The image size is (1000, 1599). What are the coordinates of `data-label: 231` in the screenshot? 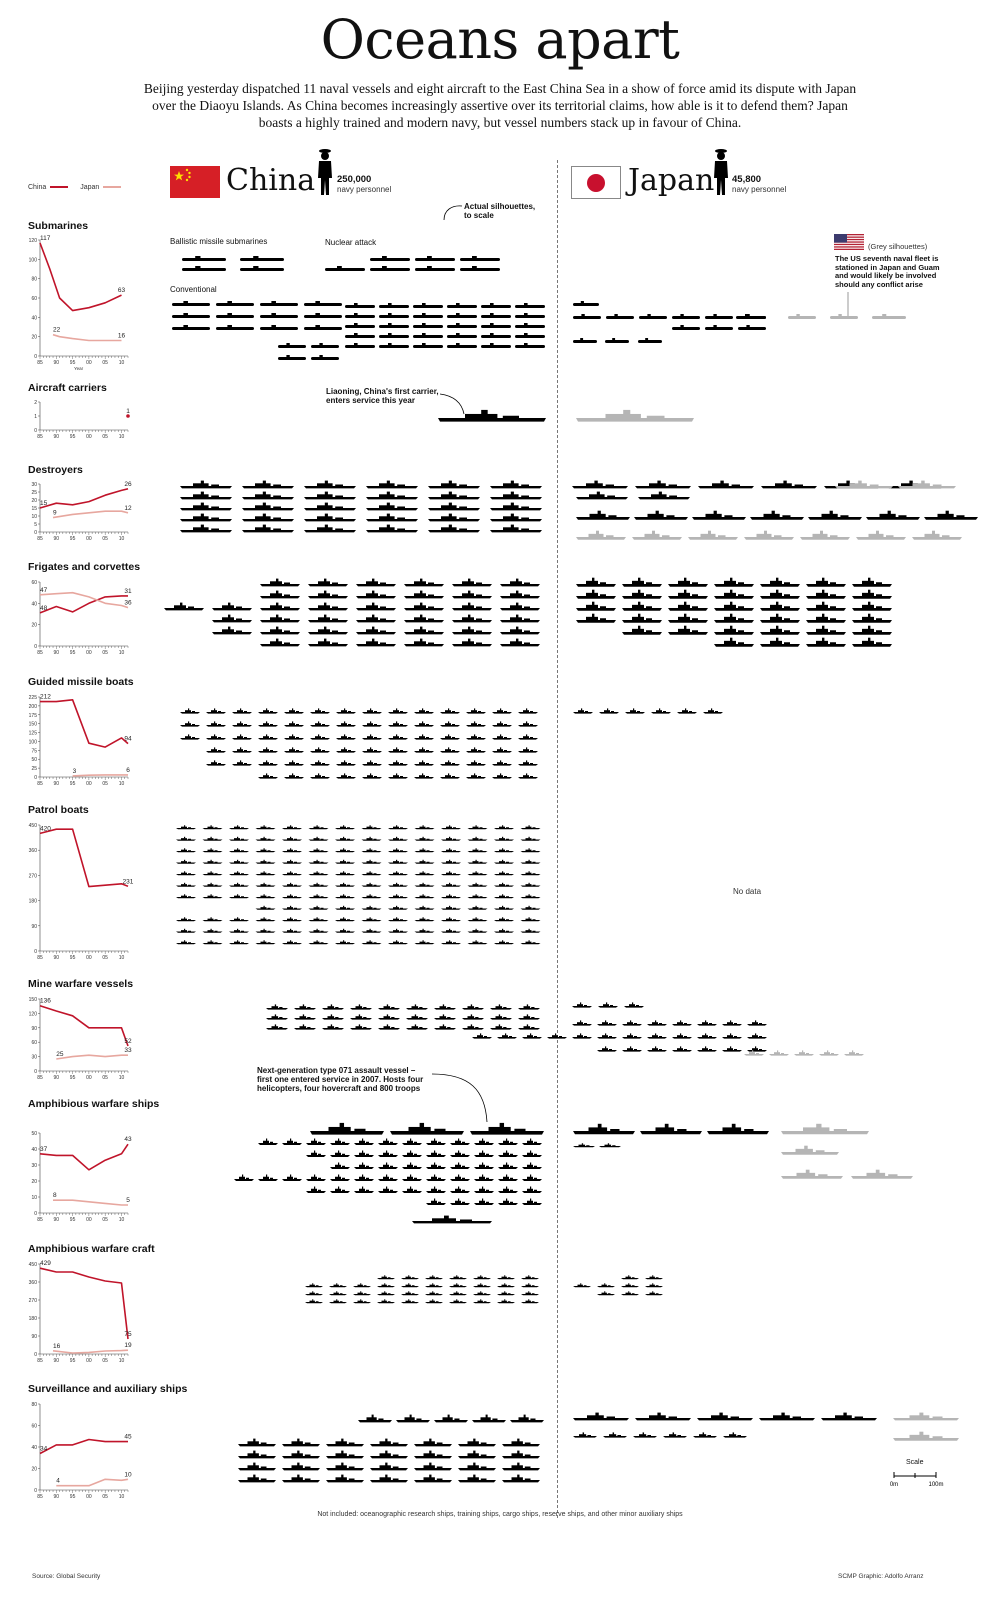 It's located at (128, 881).